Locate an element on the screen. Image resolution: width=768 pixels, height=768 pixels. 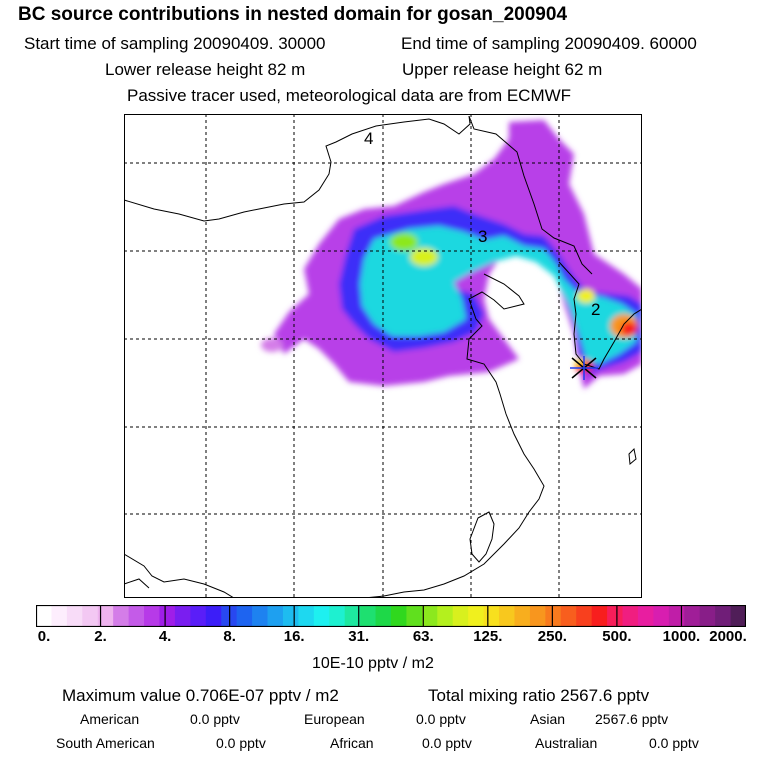
colorbar-tick-label: 500. is located at coordinates (617, 636).